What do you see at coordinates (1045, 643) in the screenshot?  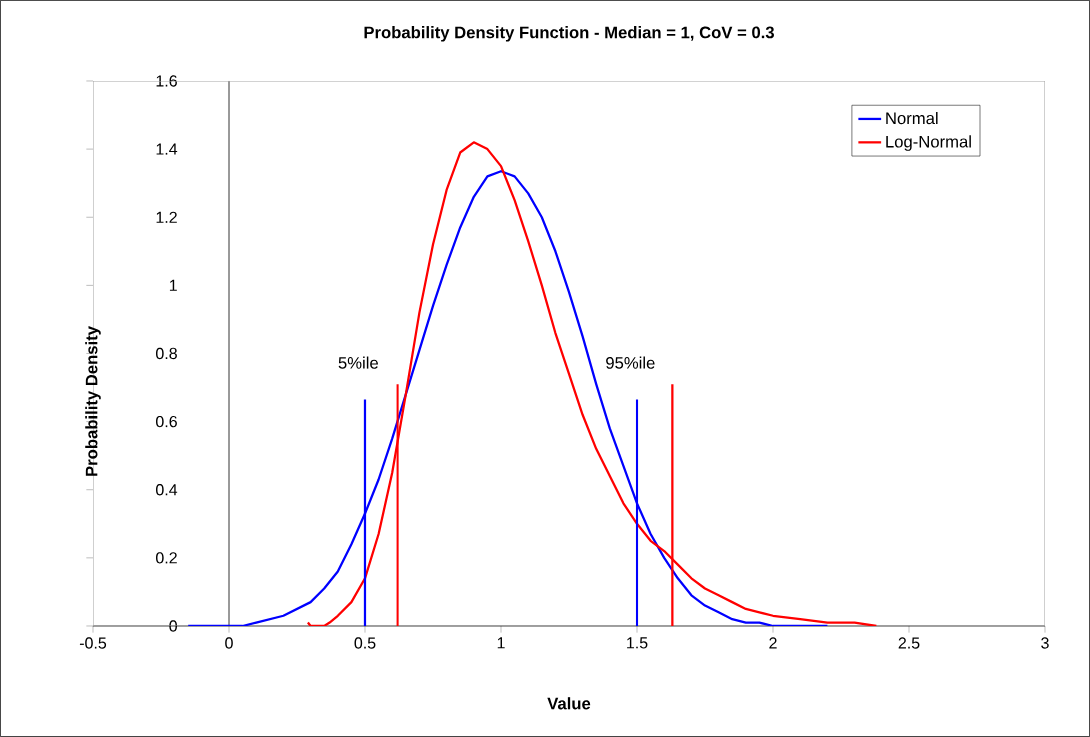 I see `x-tick-label: 3` at bounding box center [1045, 643].